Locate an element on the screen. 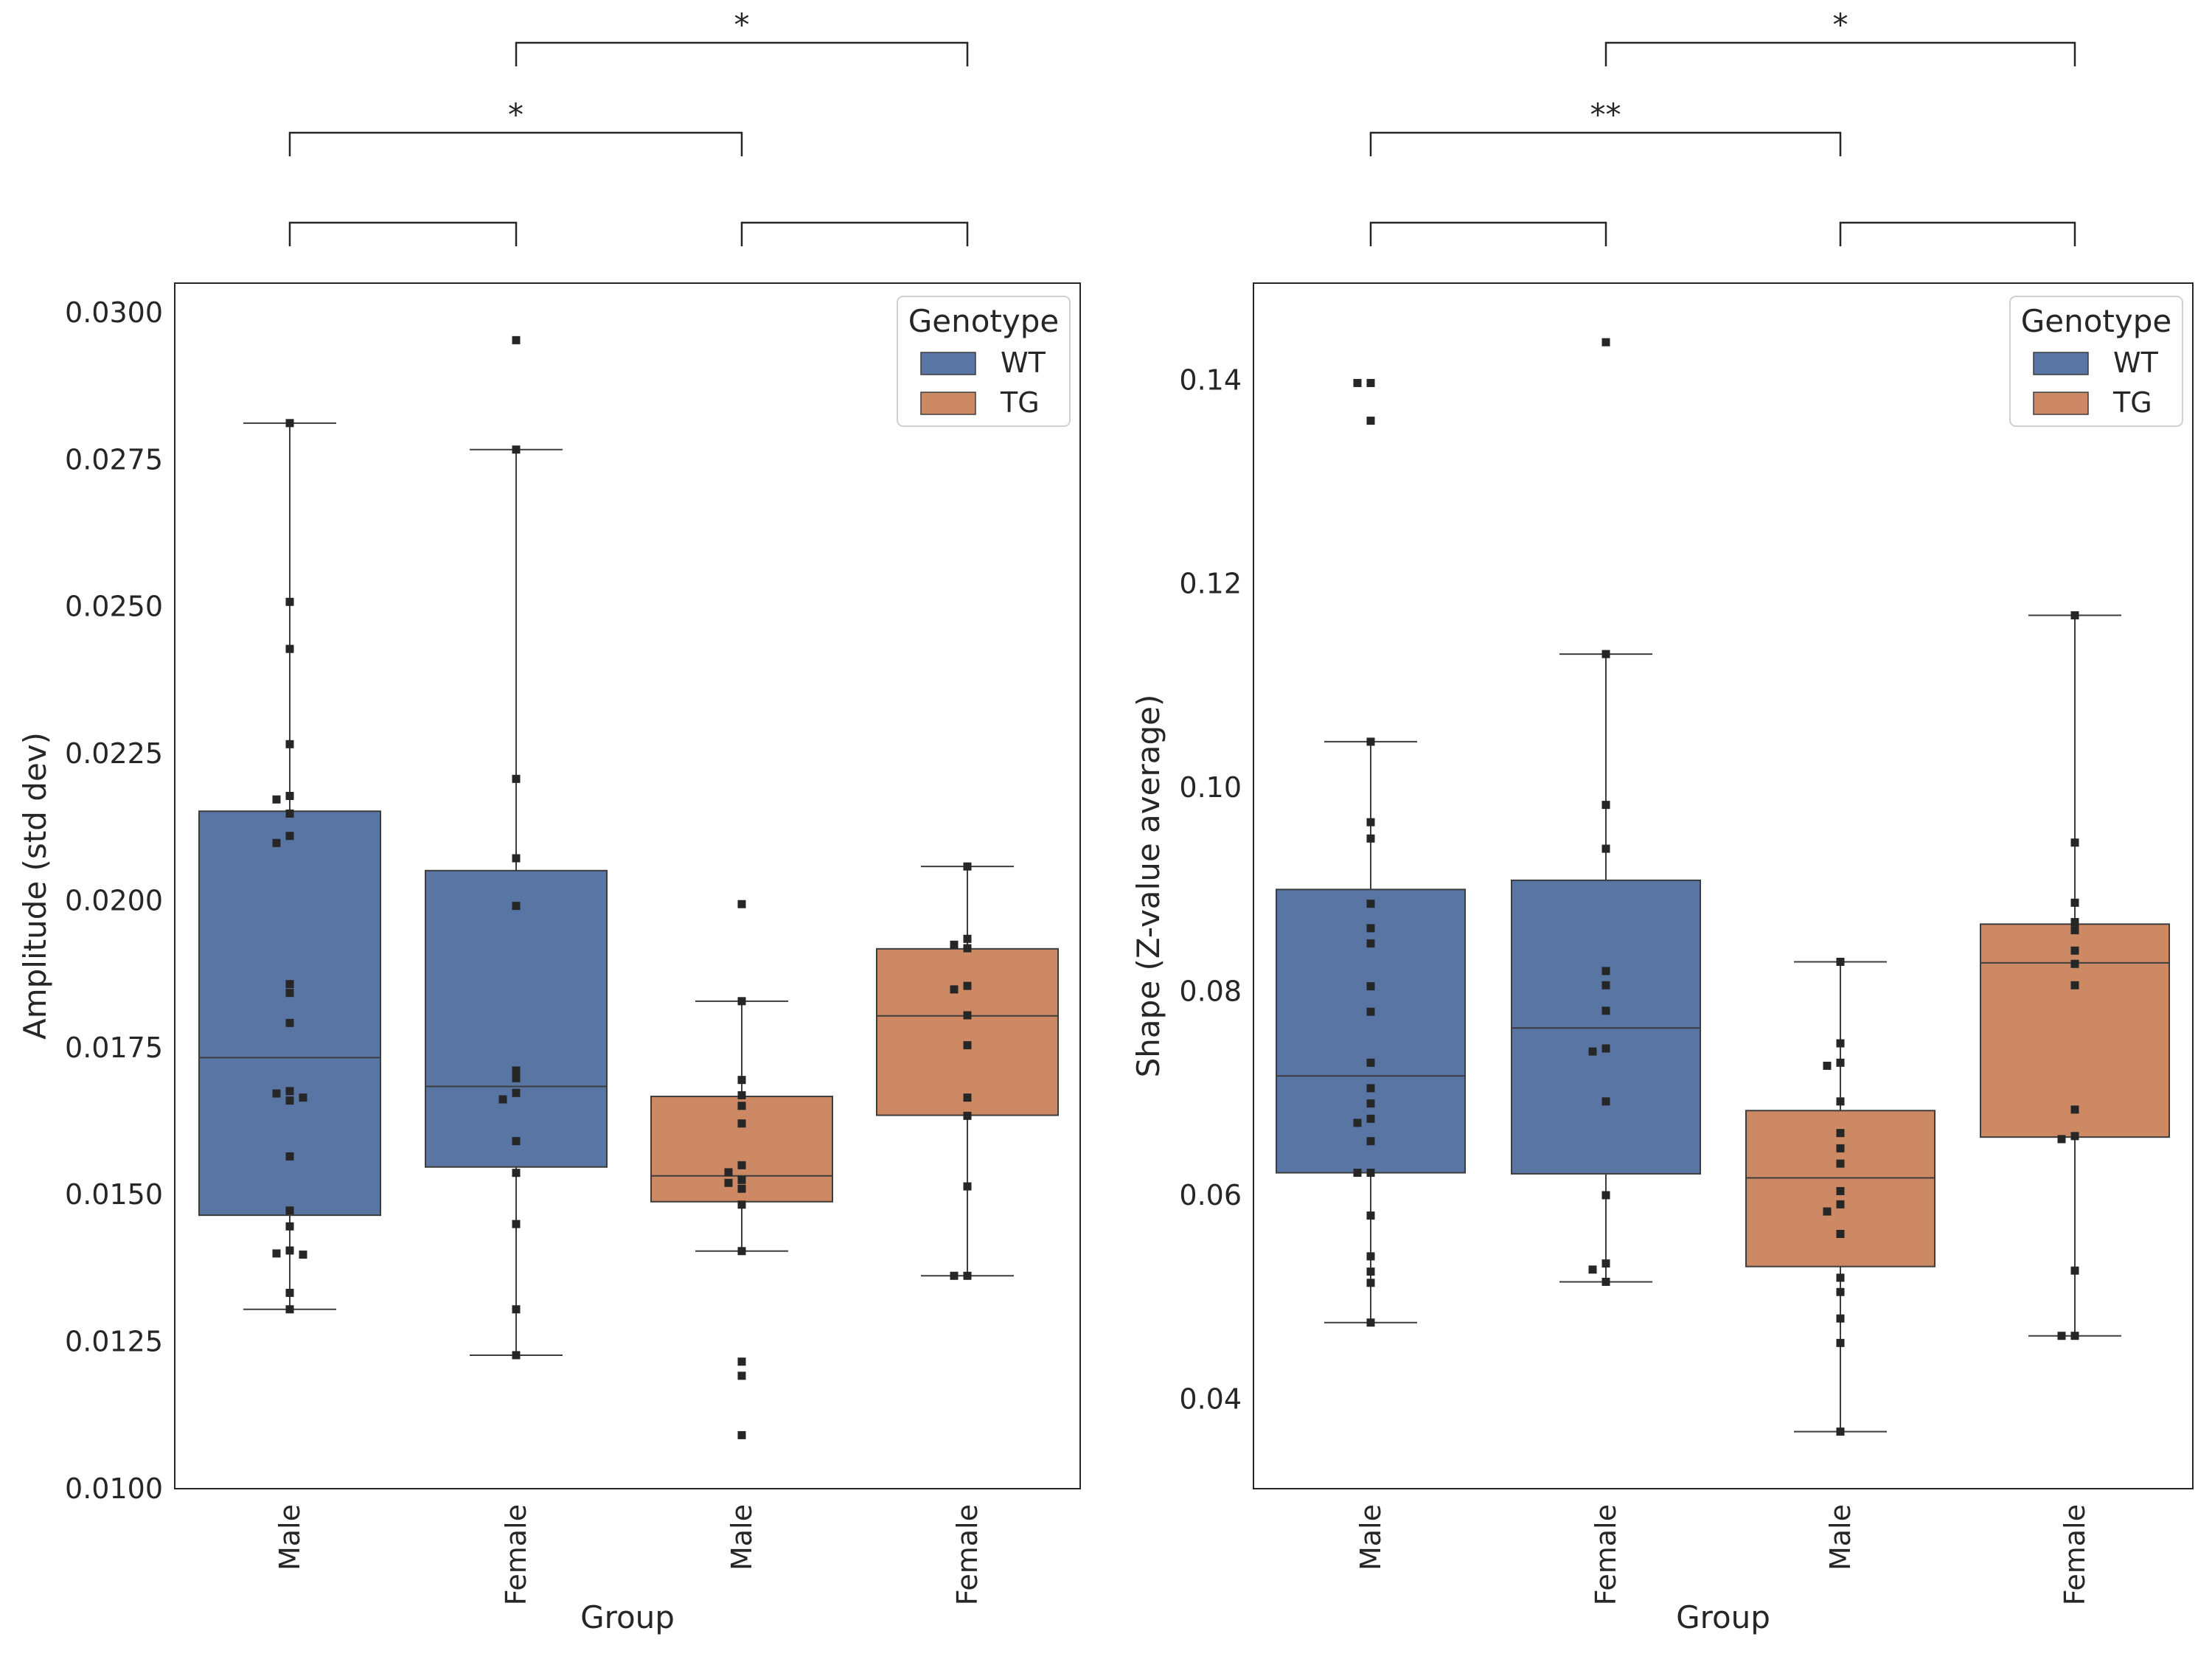  box-tg-female is located at coordinates (2075, 975).